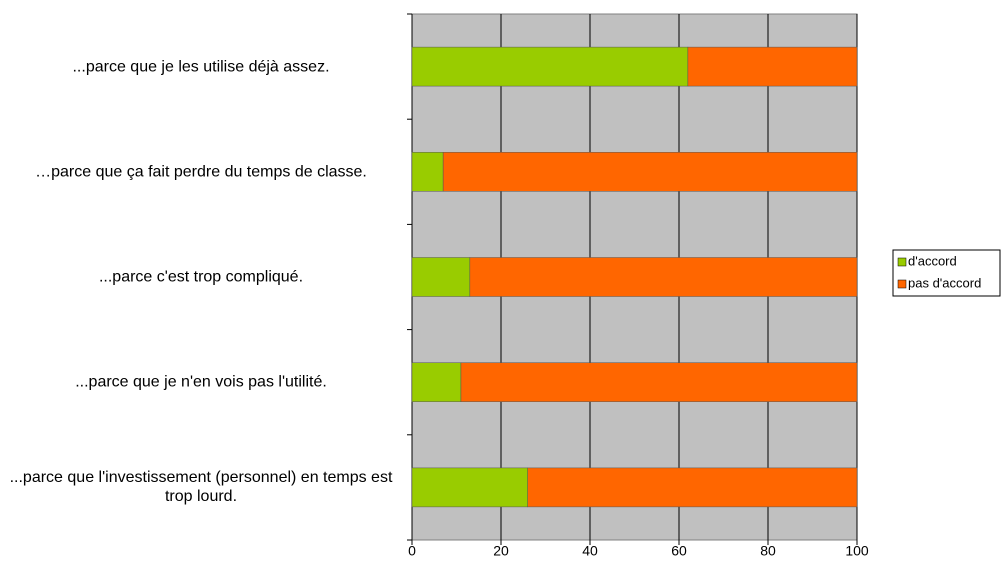  What do you see at coordinates (501, 551) in the screenshot?
I see `x-tick-label: 20` at bounding box center [501, 551].